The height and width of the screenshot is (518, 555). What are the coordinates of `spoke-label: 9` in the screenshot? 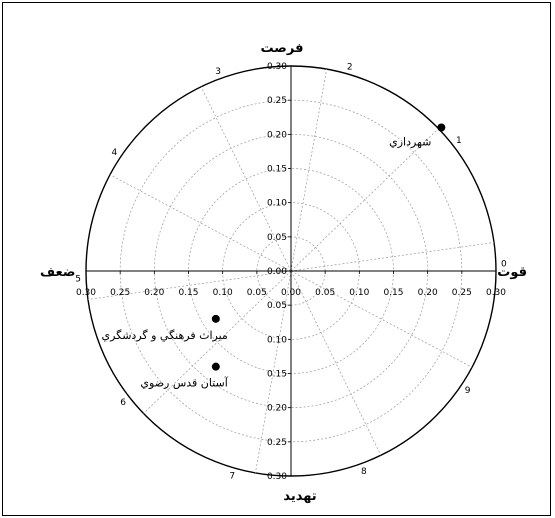 It's located at (468, 391).